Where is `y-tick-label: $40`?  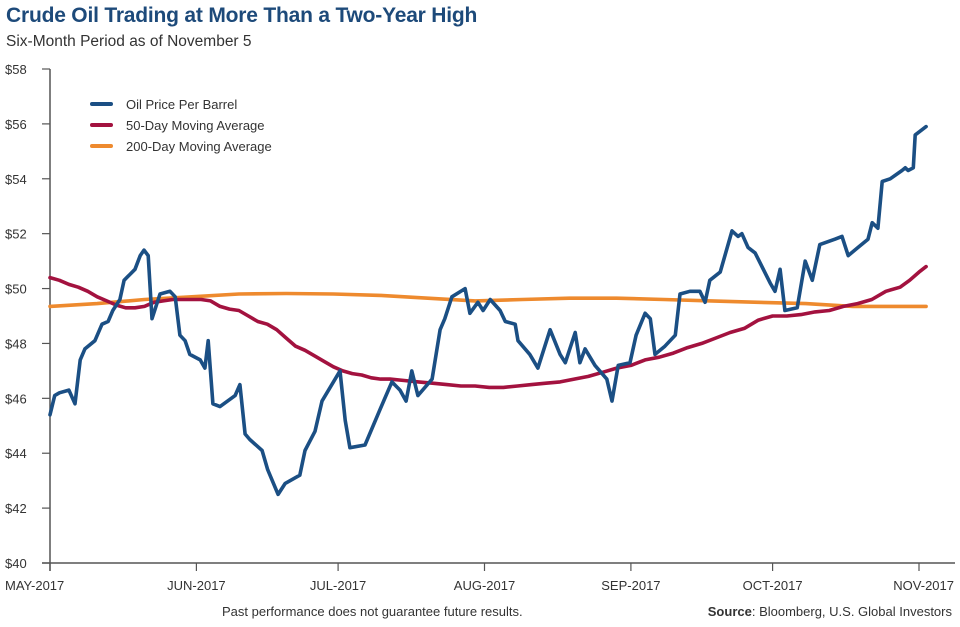 y-tick-label: $40 is located at coordinates (16, 563).